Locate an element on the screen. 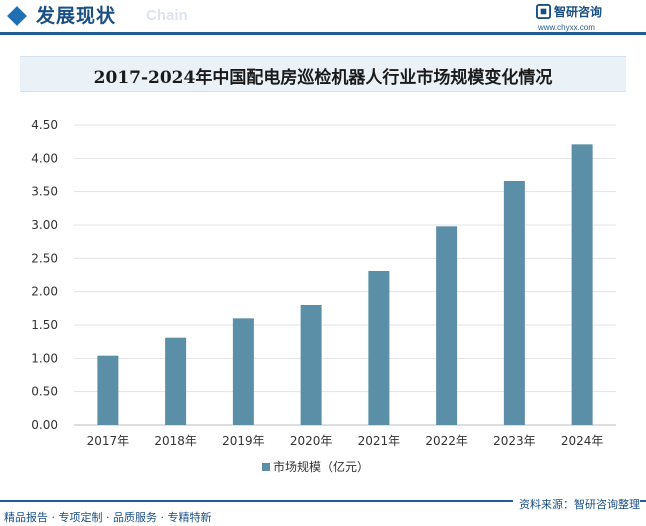 This screenshot has height=526, width=646. x-tick-label: 2023年 is located at coordinates (514, 441).